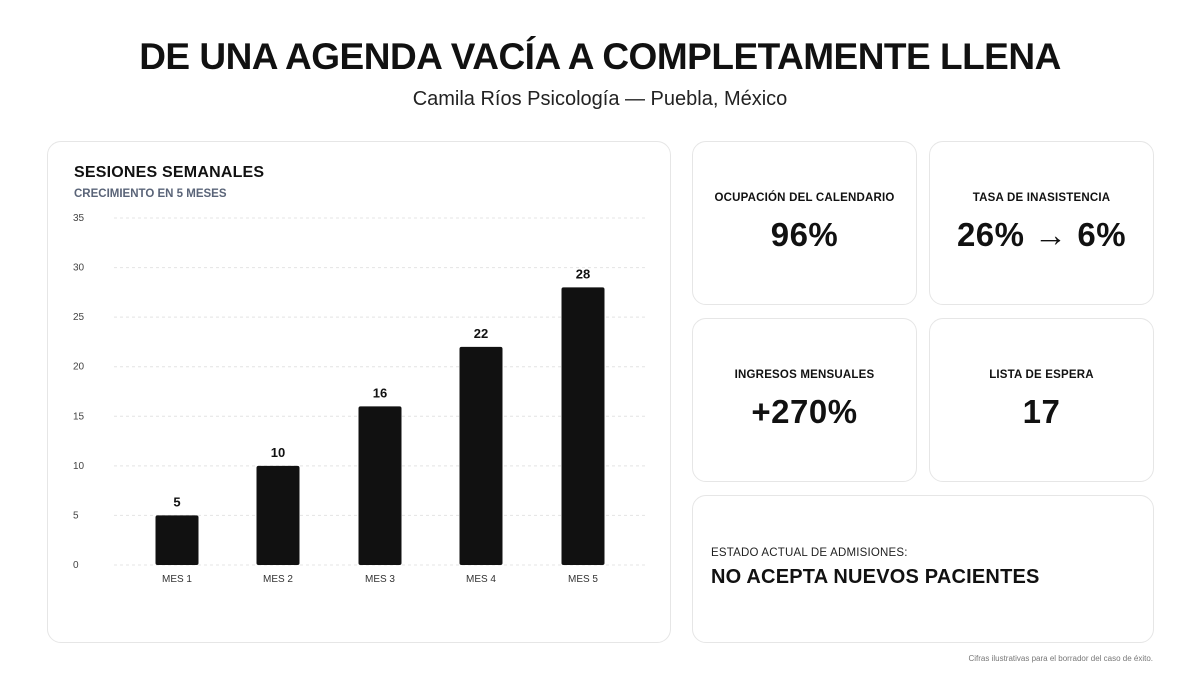 The width and height of the screenshot is (1200, 675). What do you see at coordinates (804, 411) in the screenshot?
I see `stat-value: +270%` at bounding box center [804, 411].